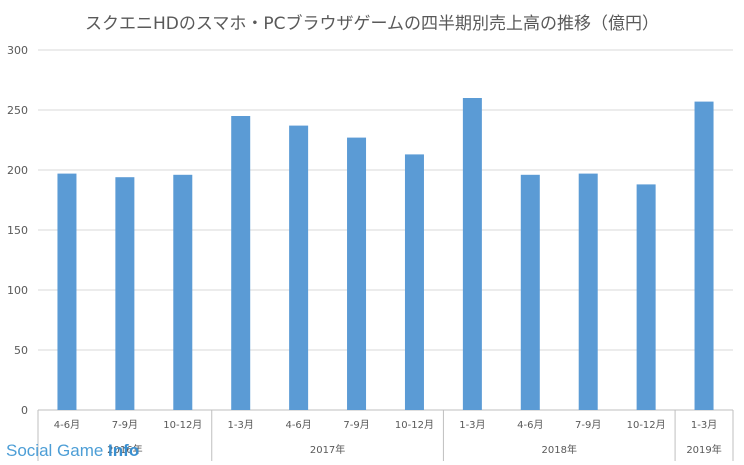  I want to click on y-tick-label: 0, so click(24, 410).